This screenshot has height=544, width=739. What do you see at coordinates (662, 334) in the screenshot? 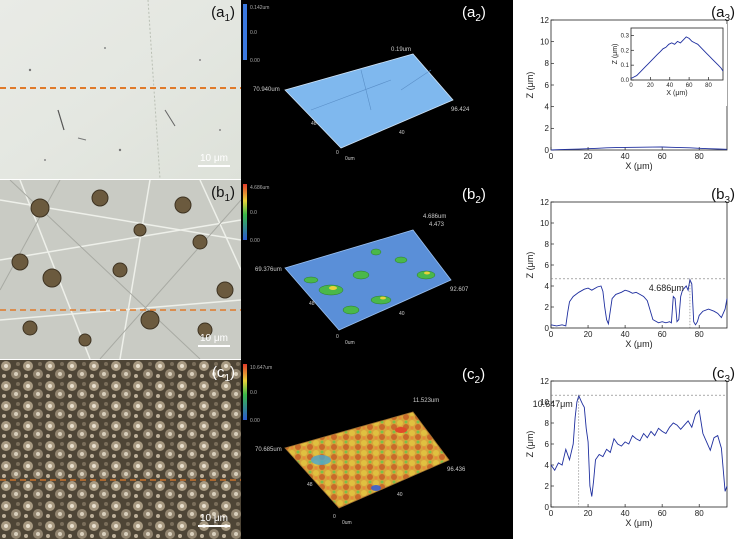
I see `chart-b3-xtick-label: 60` at bounding box center [662, 334].